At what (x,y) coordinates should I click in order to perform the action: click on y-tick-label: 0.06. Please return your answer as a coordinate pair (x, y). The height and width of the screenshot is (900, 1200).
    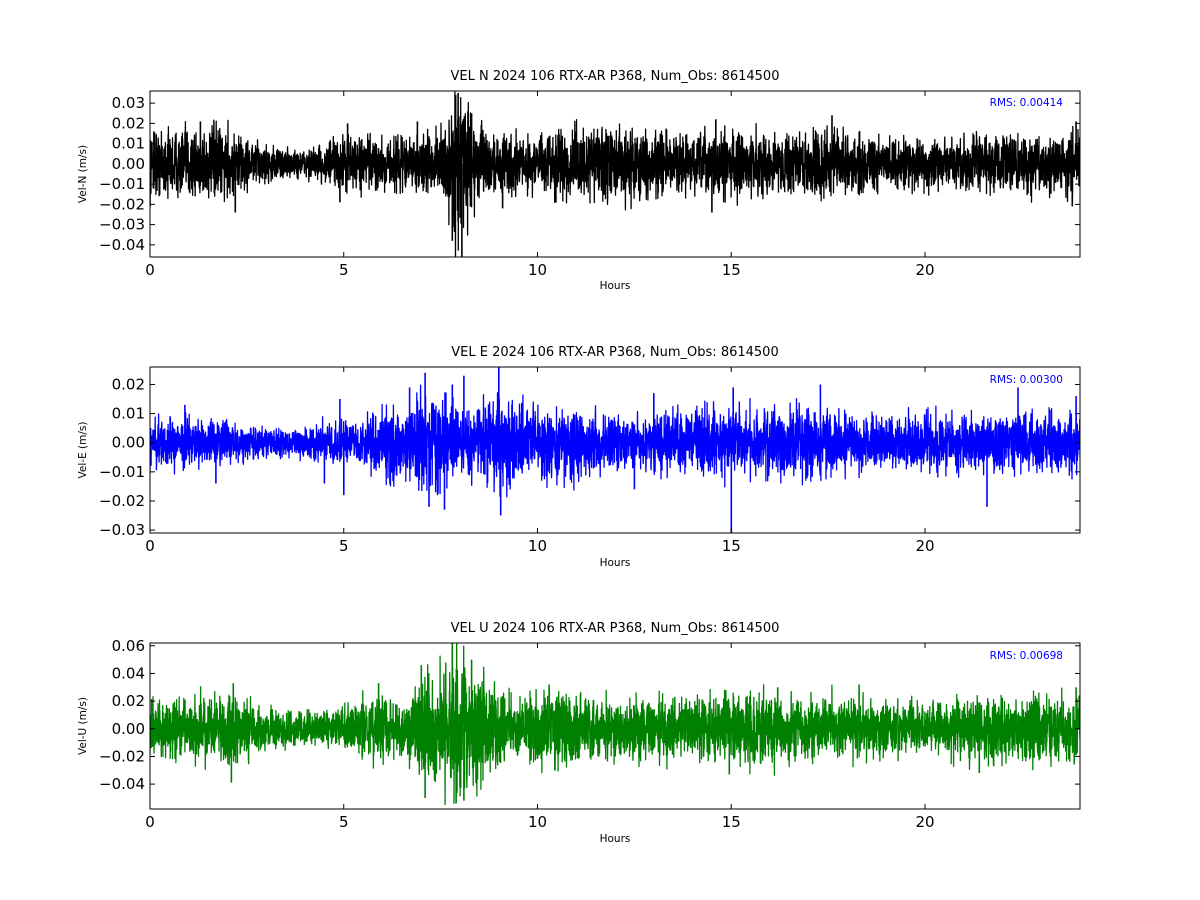
    Looking at the image, I should click on (128, 646).